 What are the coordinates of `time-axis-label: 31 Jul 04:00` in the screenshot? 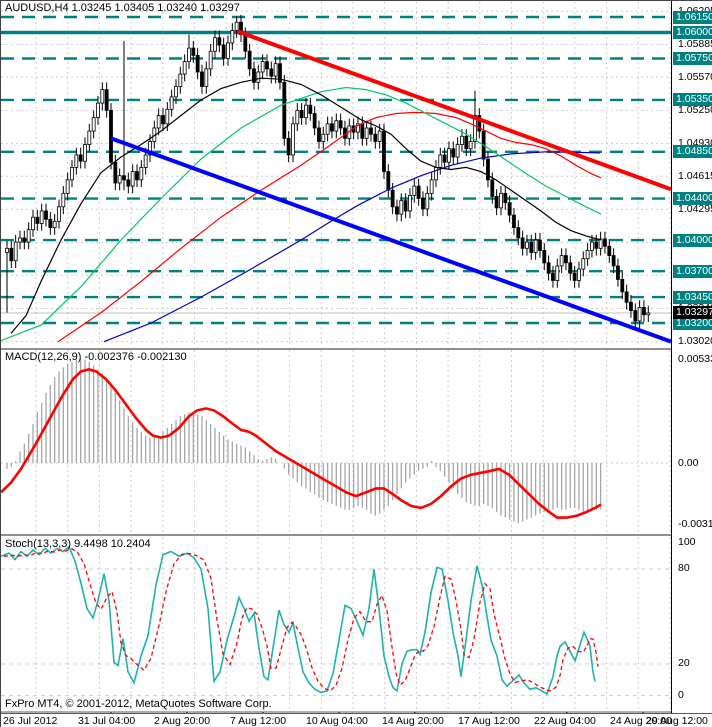 It's located at (107, 721).